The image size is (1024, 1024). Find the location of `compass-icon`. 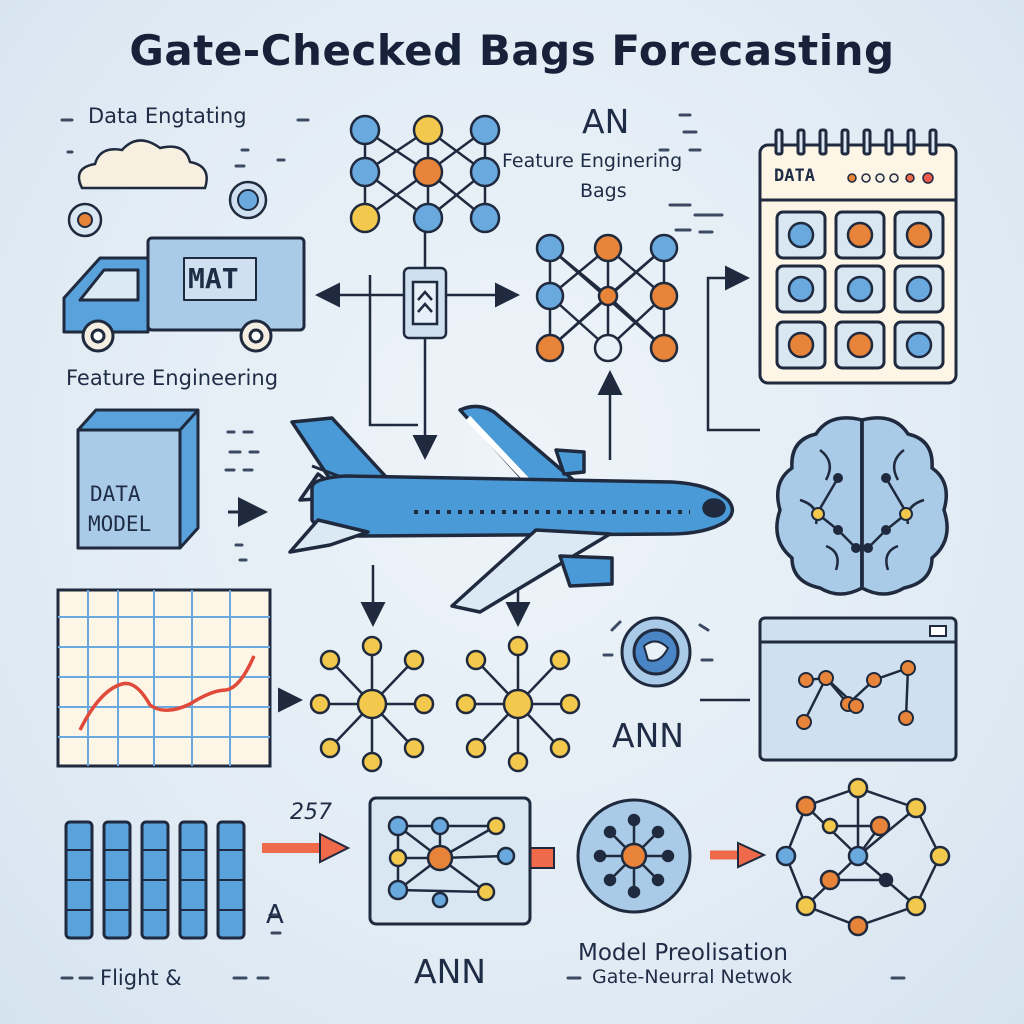

compass-icon is located at coordinates (248, 200).